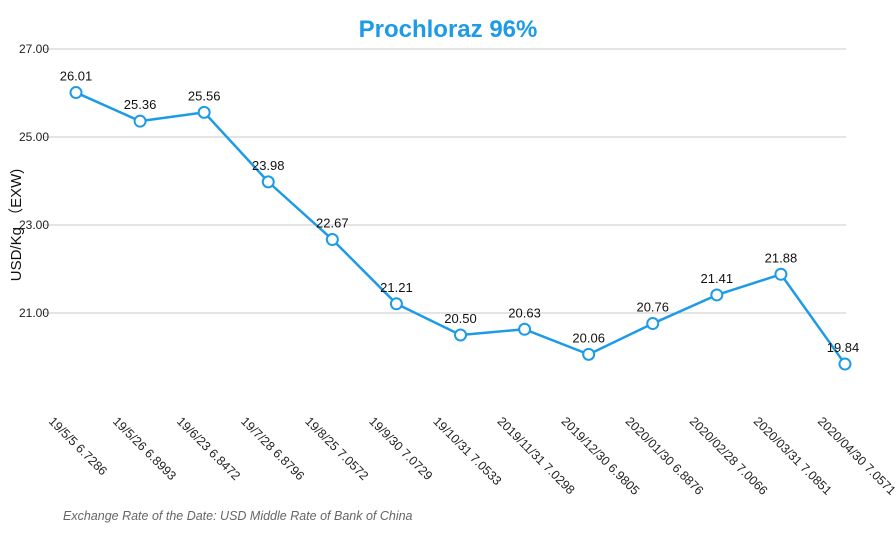 This screenshot has height=550, width=896. I want to click on chart-title: Prochloraz 96%, so click(448, 29).